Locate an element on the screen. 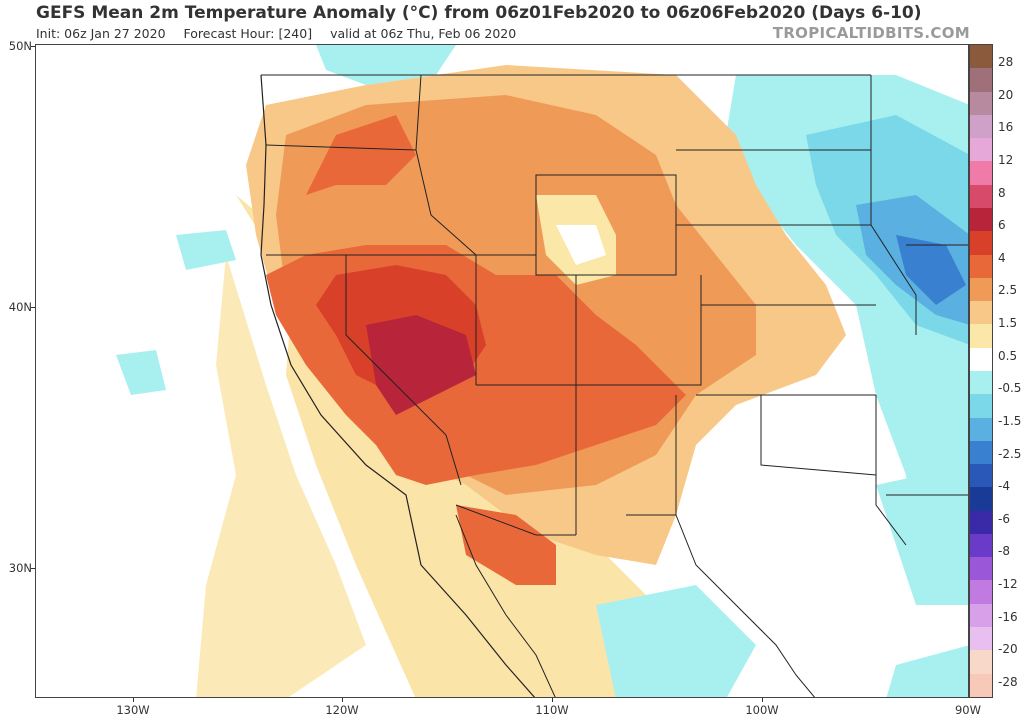 This screenshot has width=1024, height=718. colorbar-label: 28 is located at coordinates (1006, 62).